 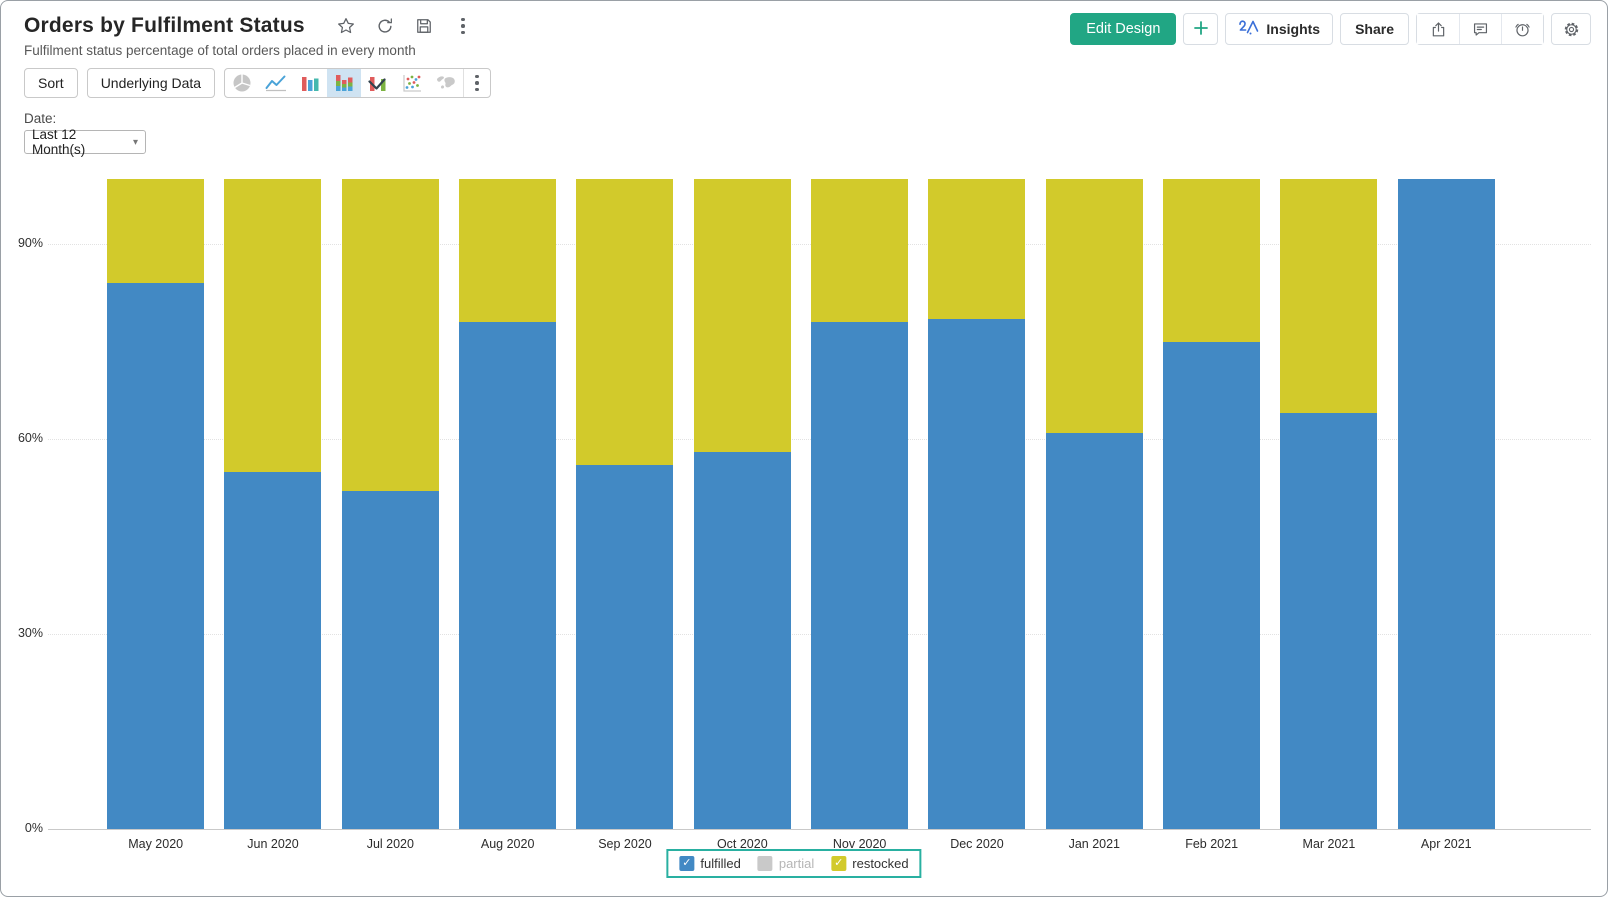 I want to click on stacked-bar-nov-2020, so click(x=860, y=504).